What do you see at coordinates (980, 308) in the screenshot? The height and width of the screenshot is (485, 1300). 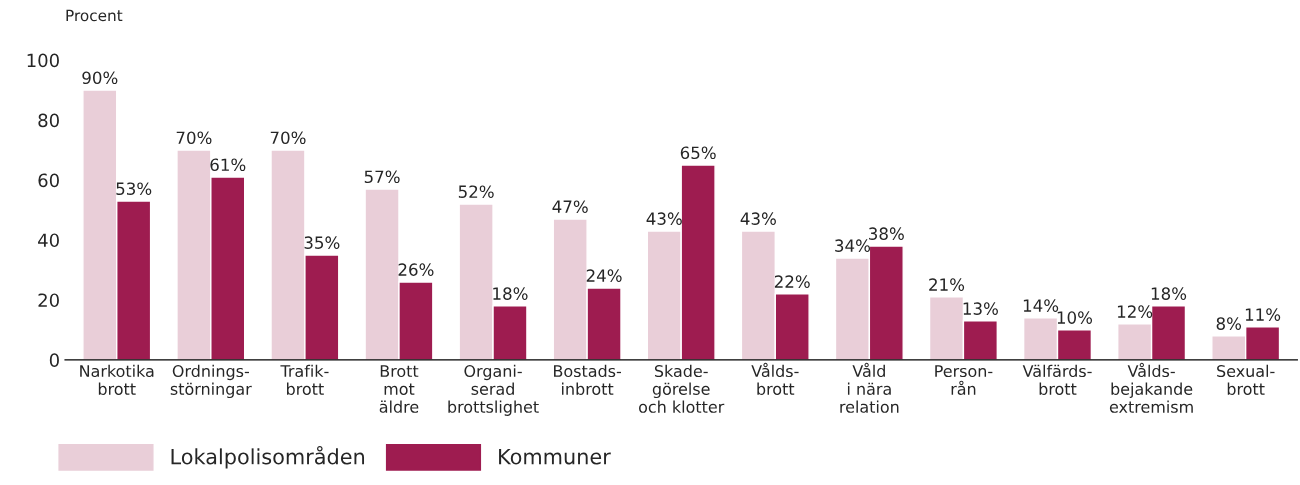 I see `data-label: 13%` at bounding box center [980, 308].